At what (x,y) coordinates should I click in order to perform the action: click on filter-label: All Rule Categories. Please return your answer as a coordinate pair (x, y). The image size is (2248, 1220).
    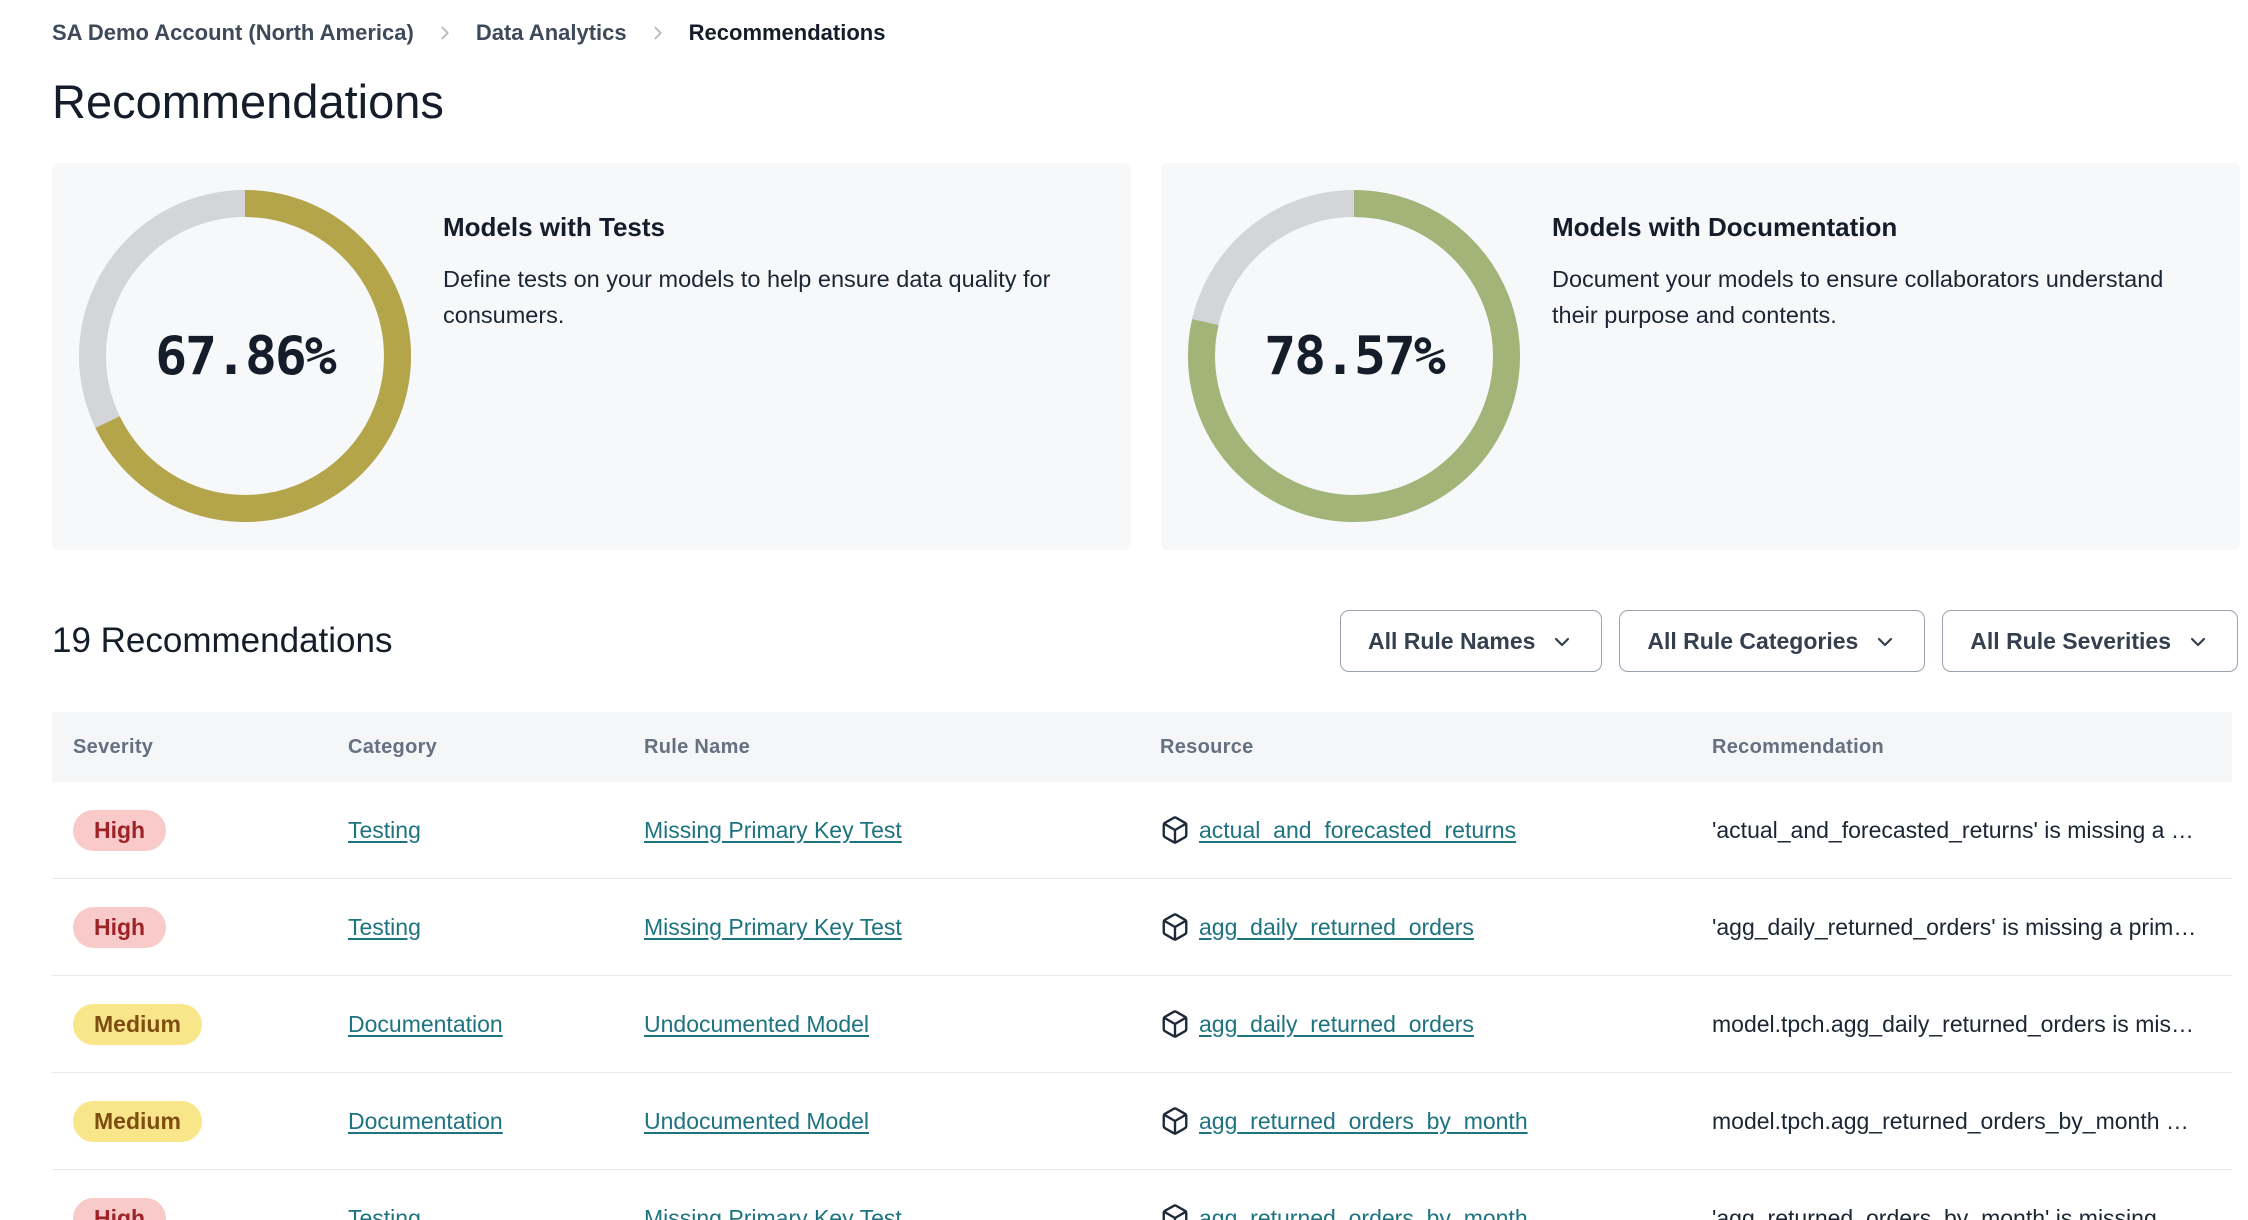
    Looking at the image, I should click on (1753, 640).